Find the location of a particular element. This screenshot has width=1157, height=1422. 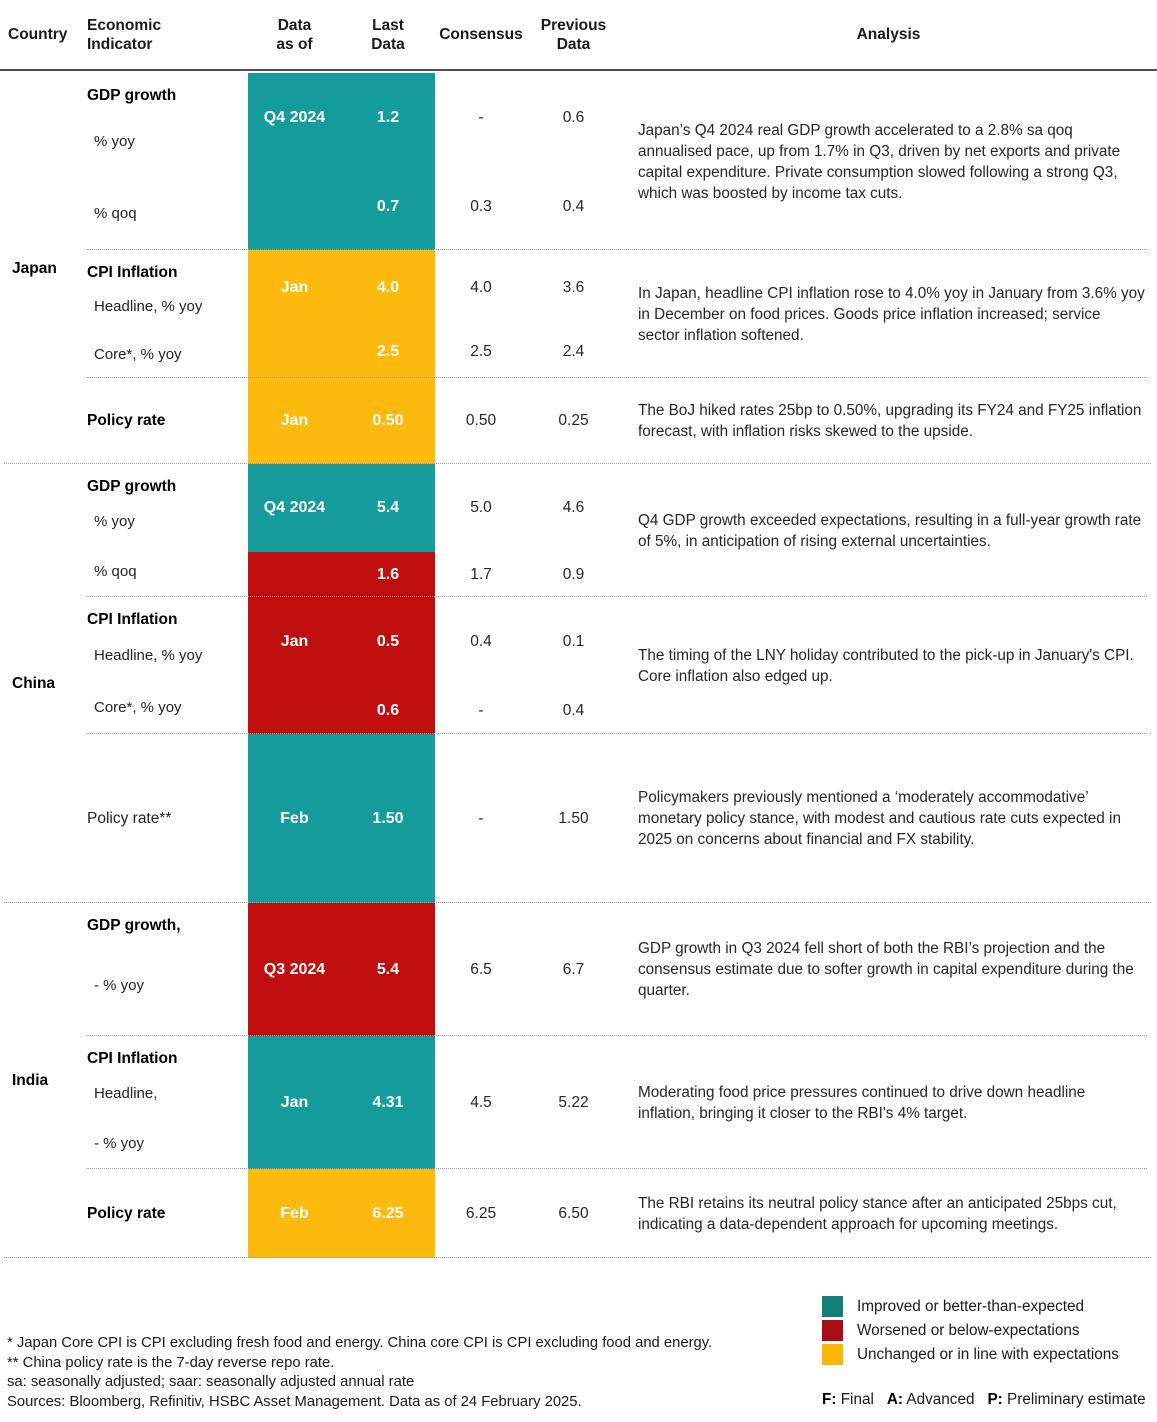

consensus-cell: 4.5 is located at coordinates (481, 1102).